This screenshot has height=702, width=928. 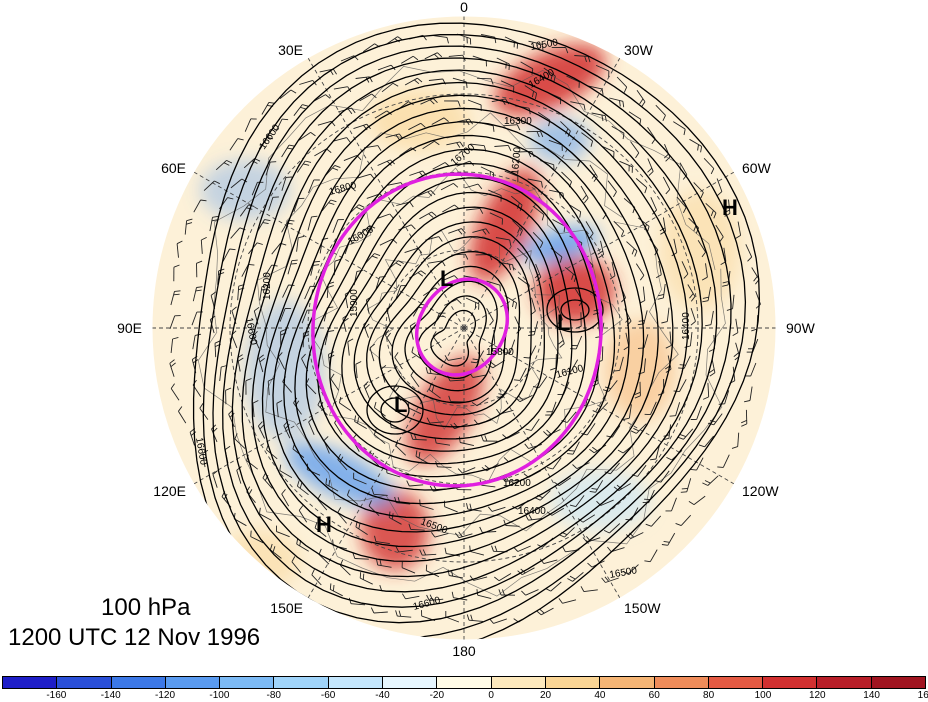 I want to click on lon-label-60e: 60E, so click(x=173, y=168).